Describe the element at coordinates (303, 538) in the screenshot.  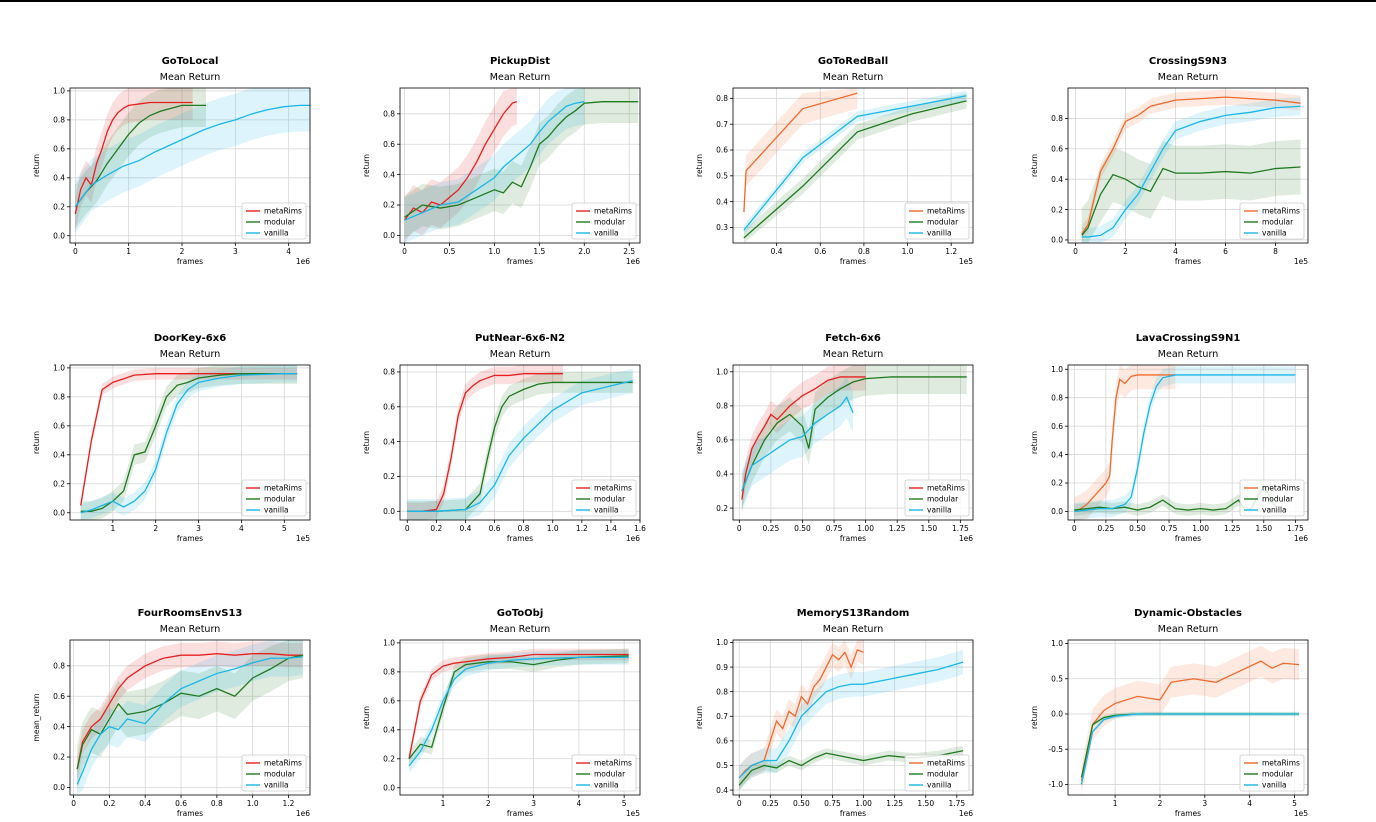
I see `x-scale-offset: 1e5` at that location.